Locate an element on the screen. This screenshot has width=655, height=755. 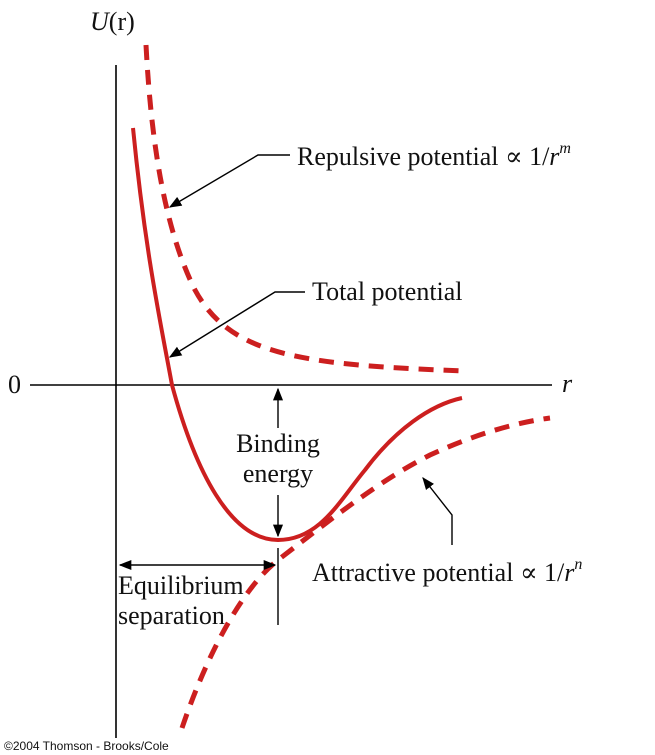
x-axis-label: r is located at coordinates (567, 383).